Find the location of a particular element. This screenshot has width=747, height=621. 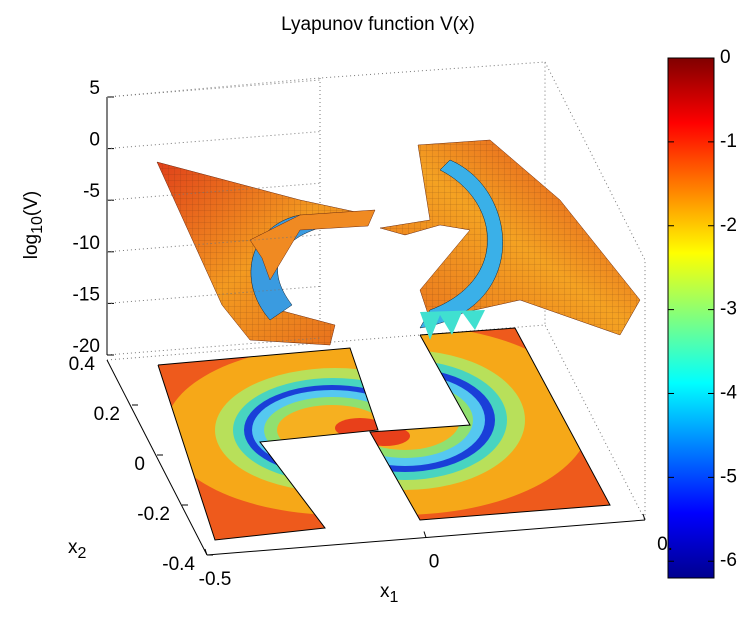

y-tick-label: 0.2 is located at coordinates (107, 414).